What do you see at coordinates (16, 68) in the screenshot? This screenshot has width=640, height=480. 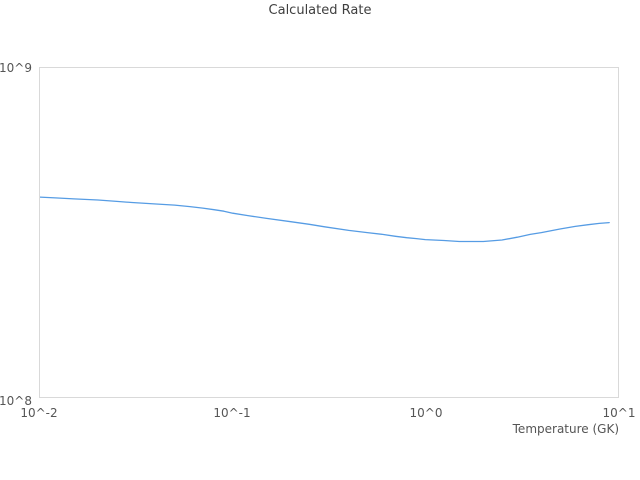 I see `y-tick-1e9: 10^9` at bounding box center [16, 68].